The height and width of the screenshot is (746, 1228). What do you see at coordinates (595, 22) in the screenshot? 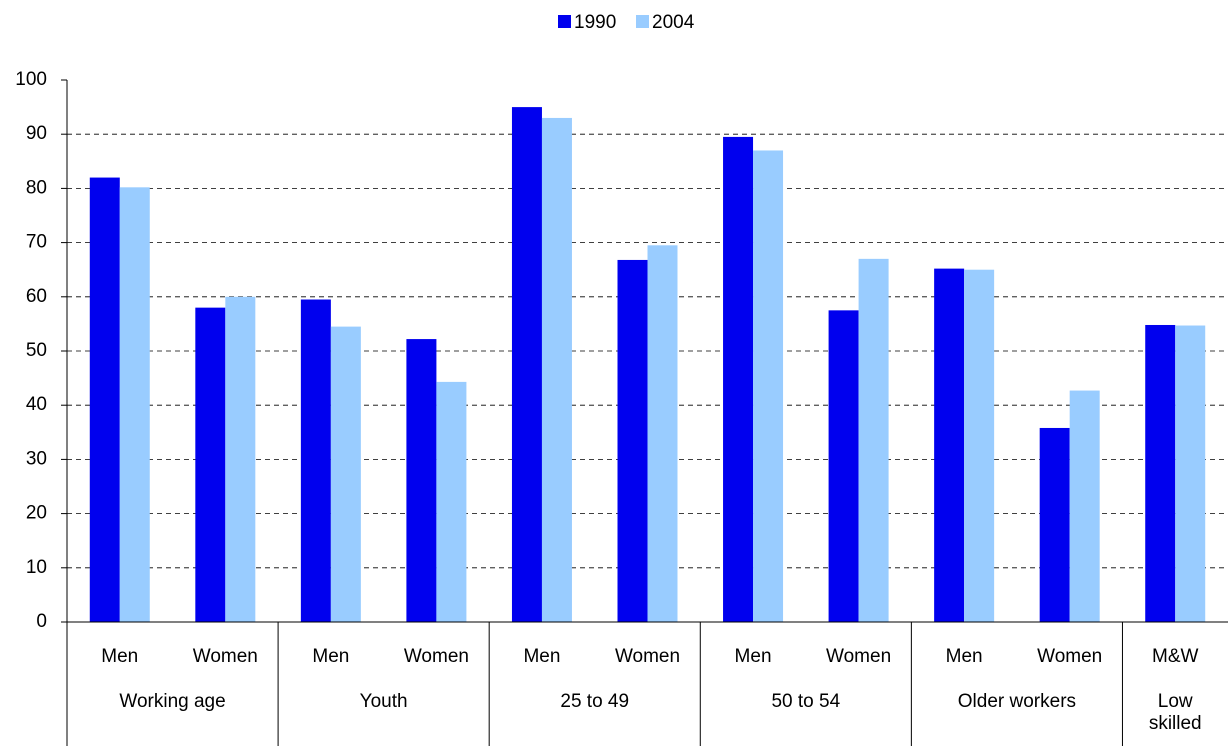
I see `legend-label: 1990` at bounding box center [595, 22].